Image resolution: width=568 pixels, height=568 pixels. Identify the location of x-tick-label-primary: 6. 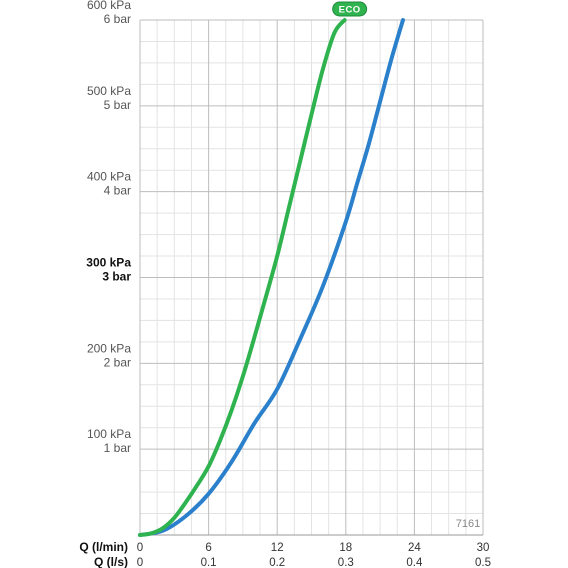
(208, 548).